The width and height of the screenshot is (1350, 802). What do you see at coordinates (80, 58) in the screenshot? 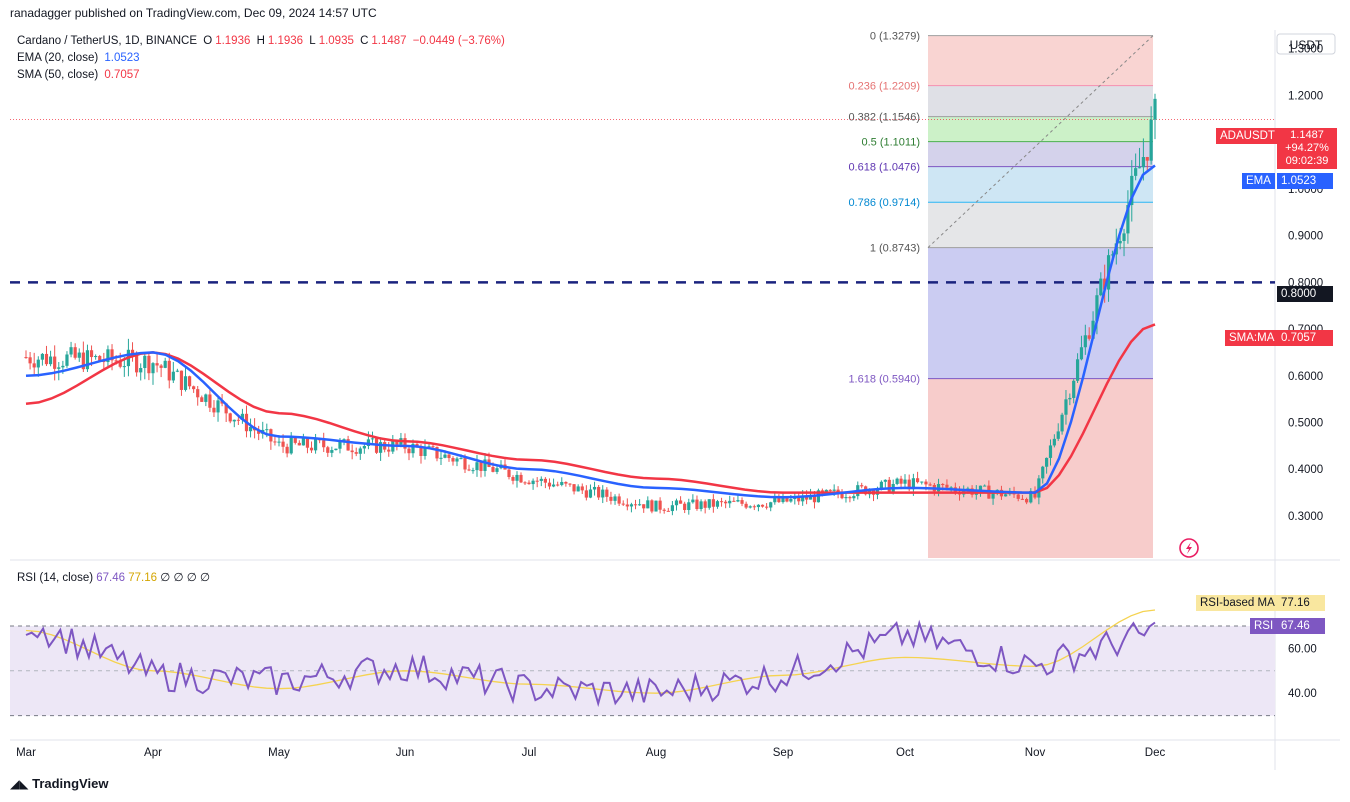
I see `ema-legend: EMA (20, close) 1.0523` at bounding box center [80, 58].